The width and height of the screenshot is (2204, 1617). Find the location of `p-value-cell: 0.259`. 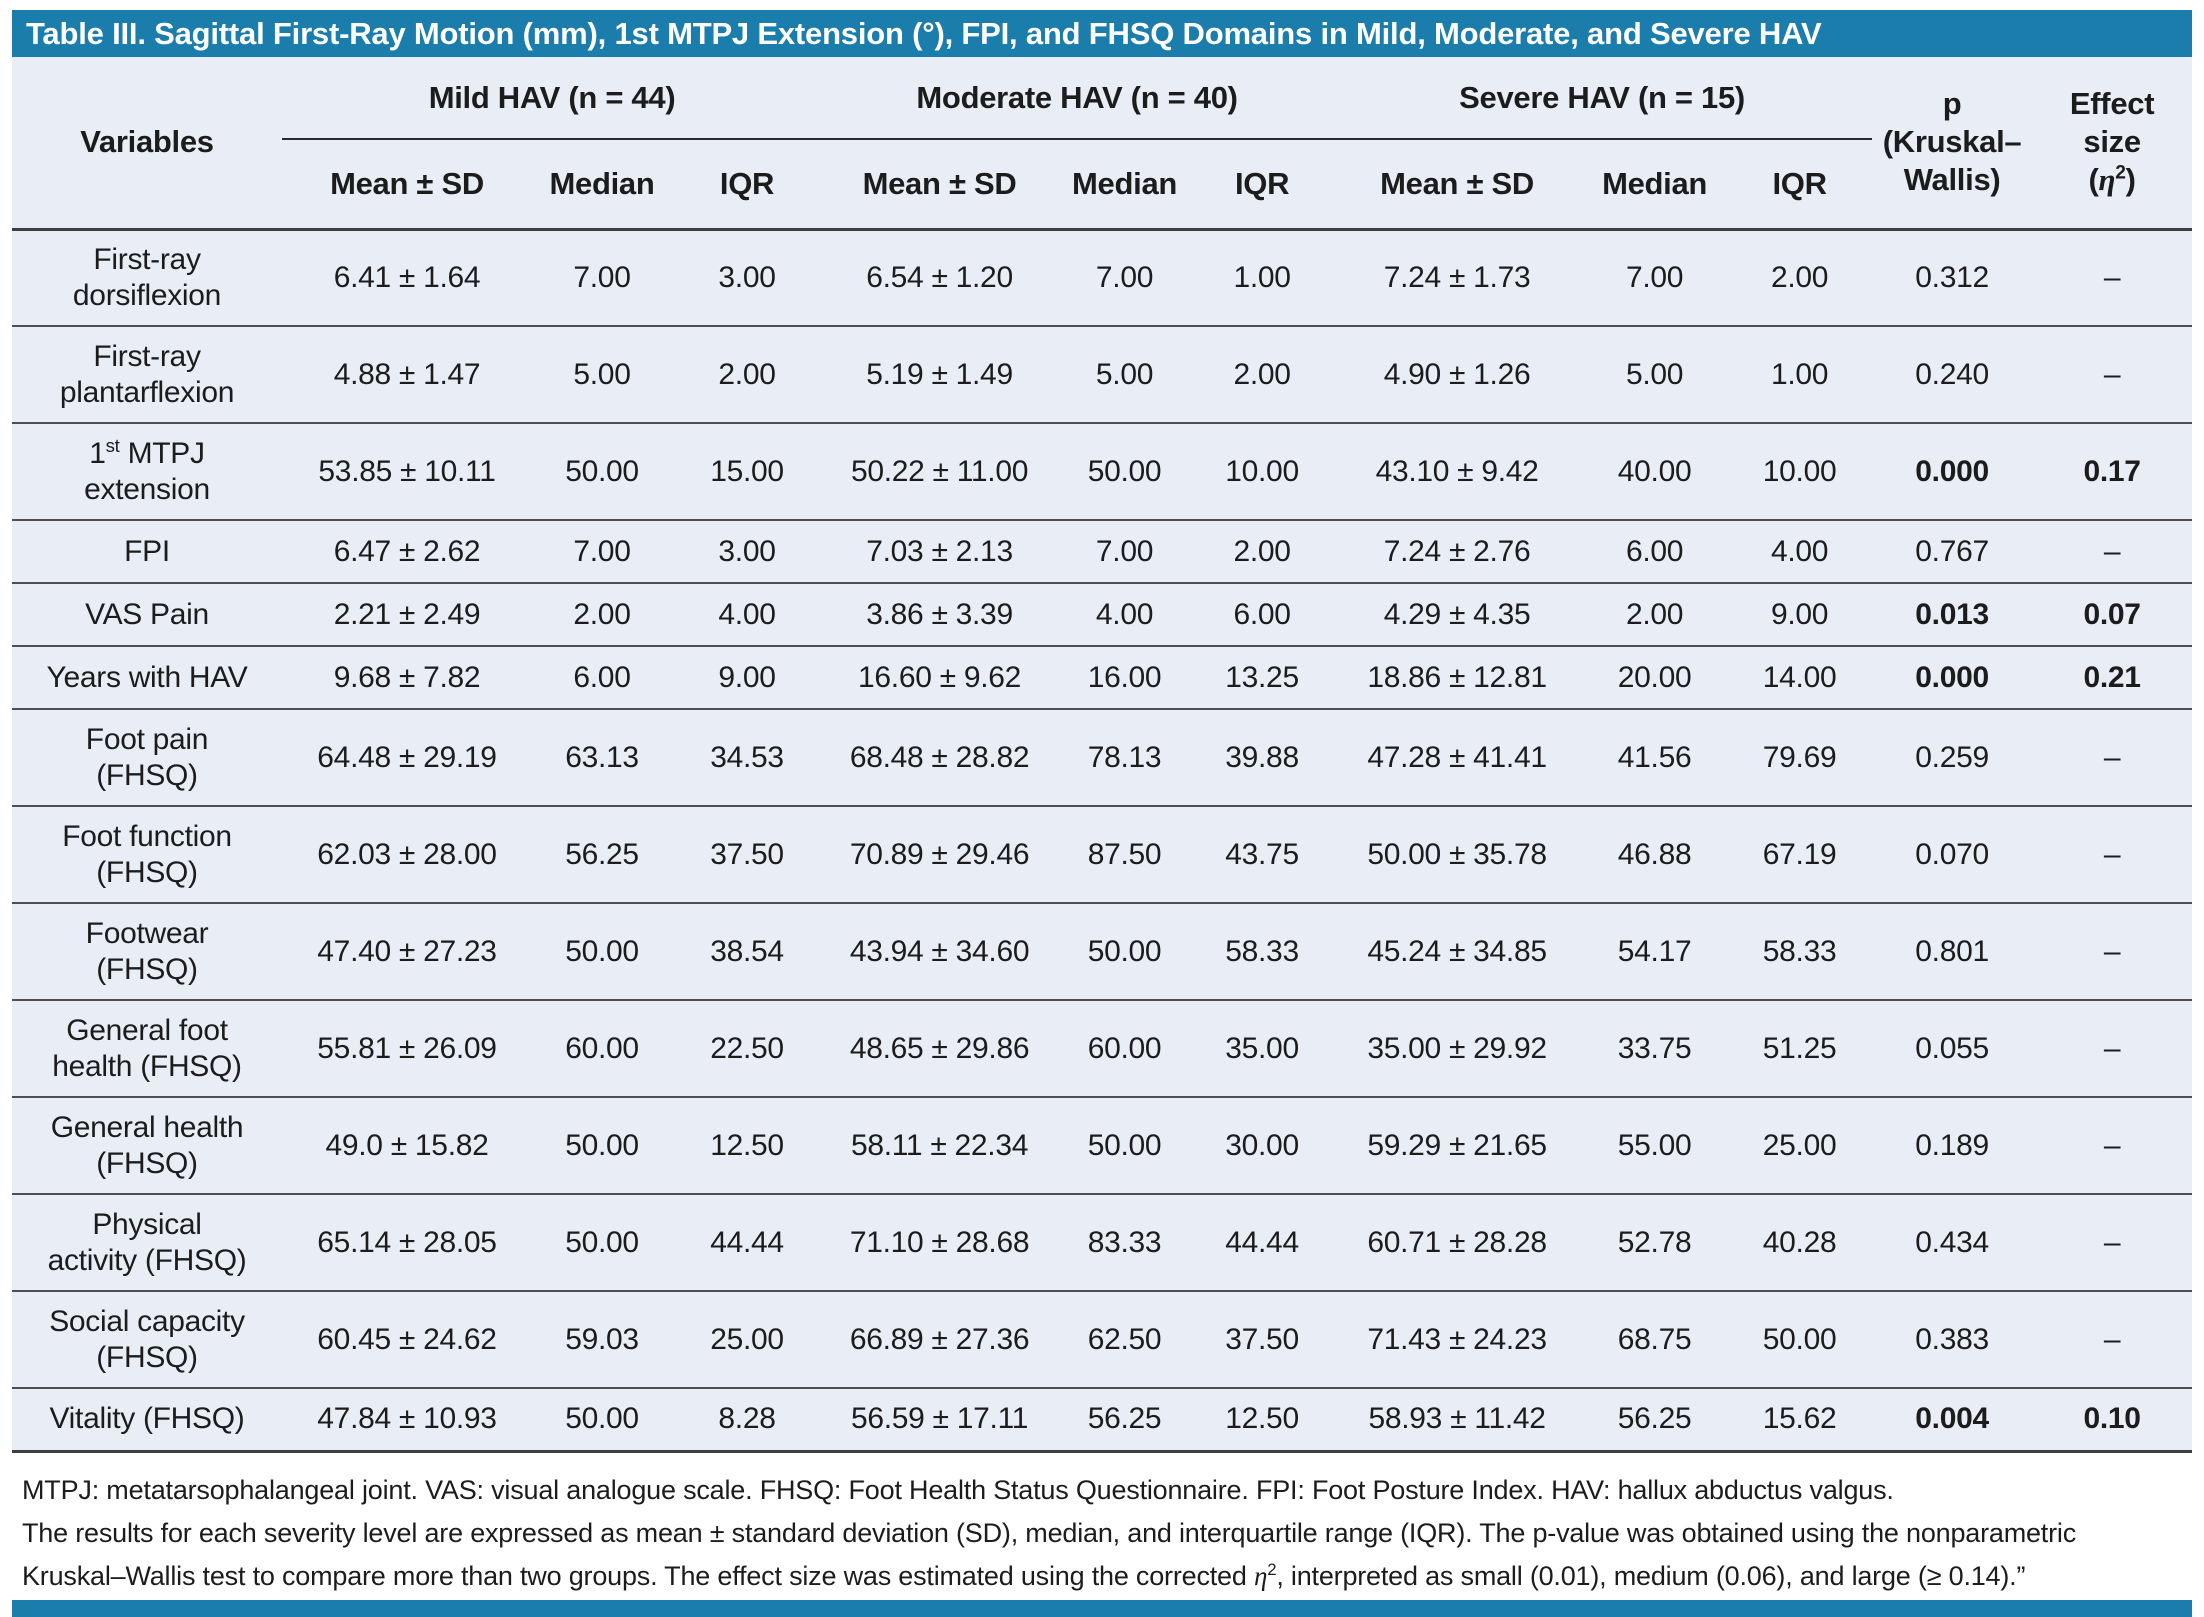

p-value-cell: 0.259 is located at coordinates (1952, 757).